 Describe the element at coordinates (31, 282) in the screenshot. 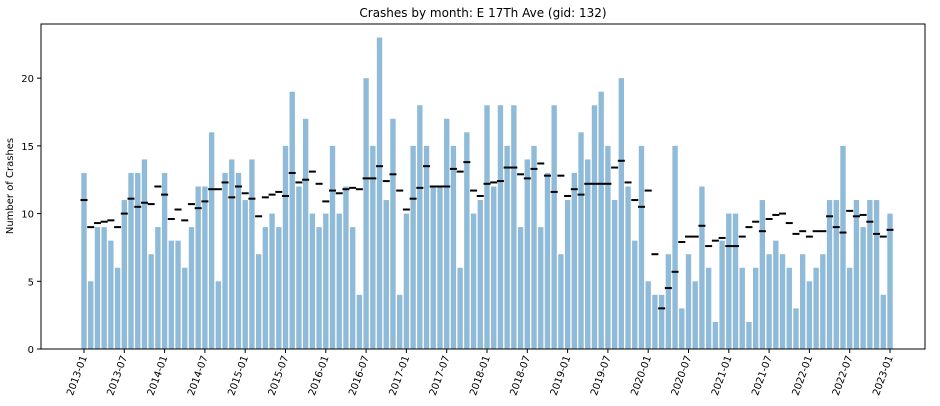

I see `y-tick-label: 5` at that location.